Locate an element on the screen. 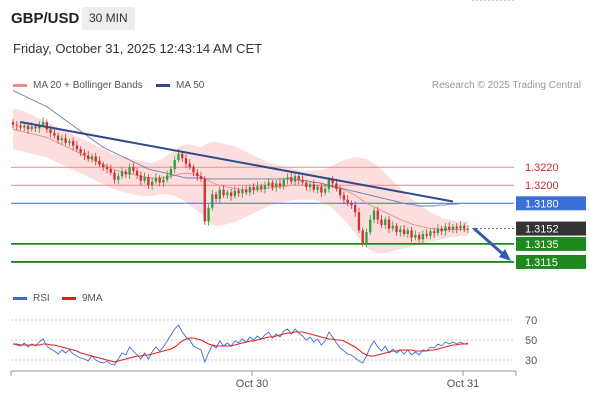 The height and width of the screenshot is (400, 590). rsi-panel: 70 50 30 is located at coordinates (274, 341).